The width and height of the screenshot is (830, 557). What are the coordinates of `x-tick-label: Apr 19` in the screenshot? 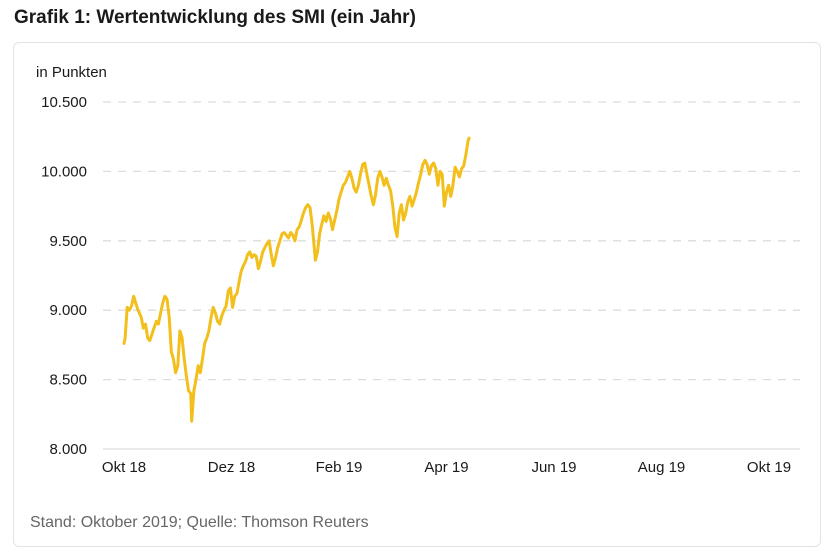 It's located at (446, 467).